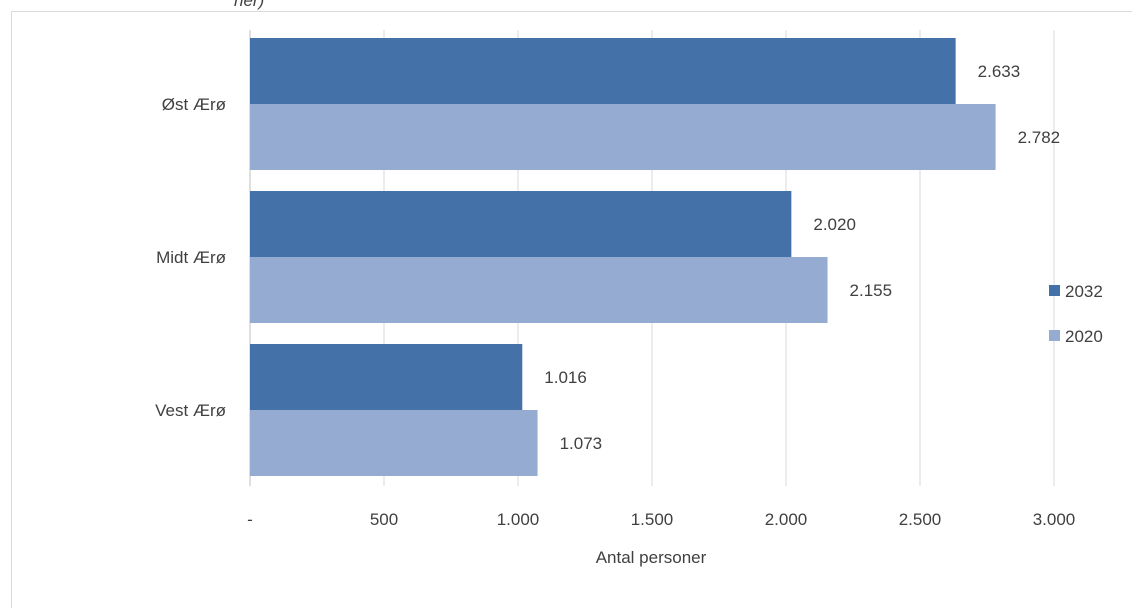 The height and width of the screenshot is (608, 1132). Describe the element at coordinates (518, 519) in the screenshot. I see `x-tick-label: 1.000` at that location.